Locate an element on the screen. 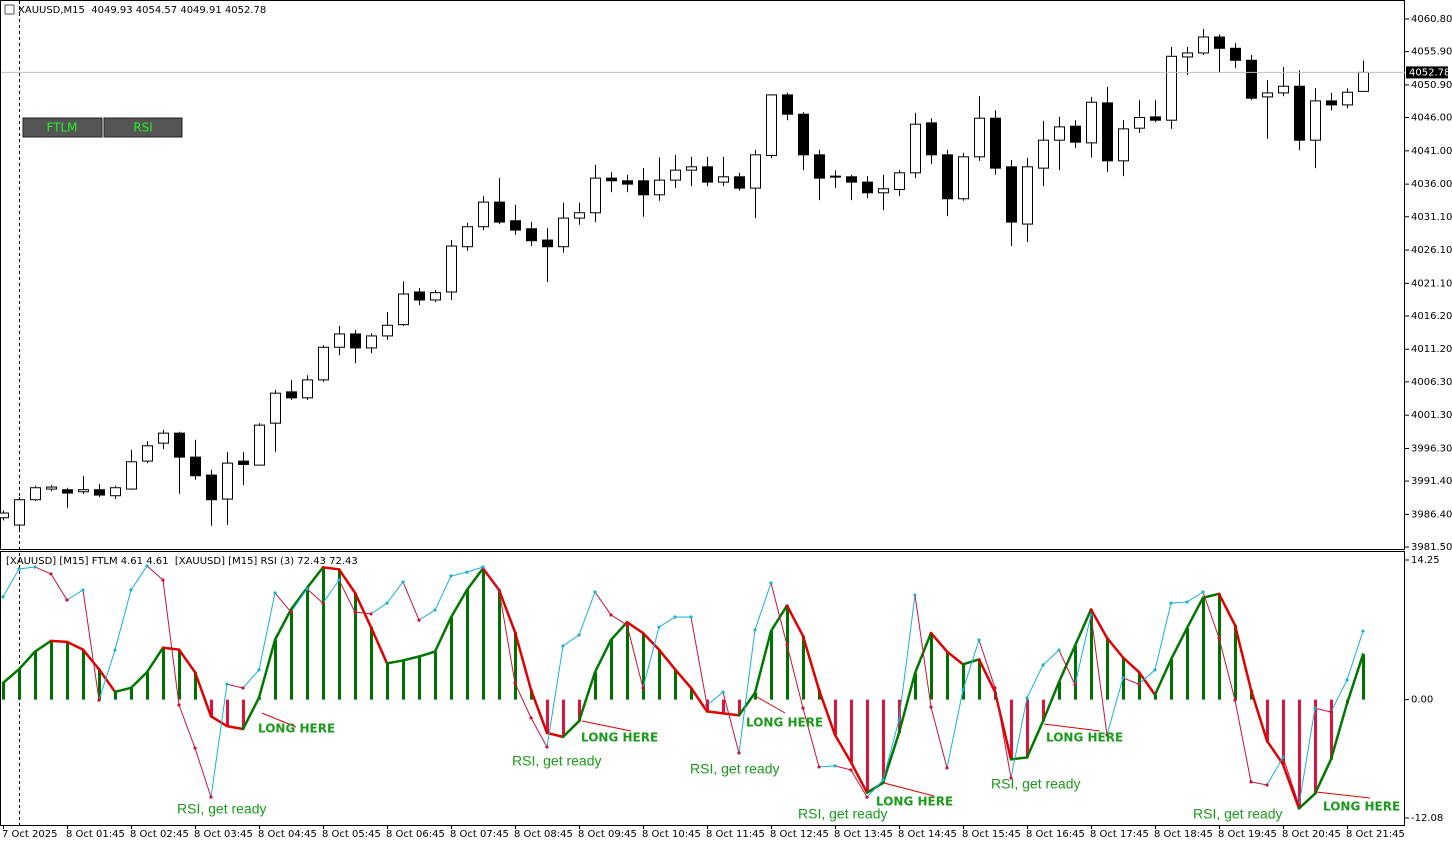 The image size is (1452, 846). x-tick-label: 8 Oct 12:45 is located at coordinates (799, 834).